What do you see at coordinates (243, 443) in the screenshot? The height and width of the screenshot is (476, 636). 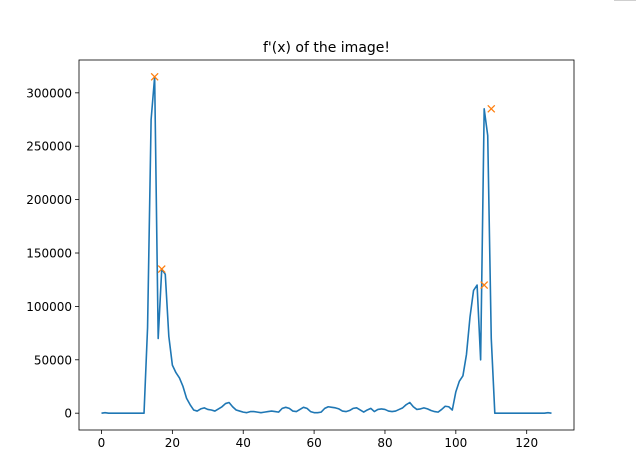 I see `x-tick-label: 40` at bounding box center [243, 443].